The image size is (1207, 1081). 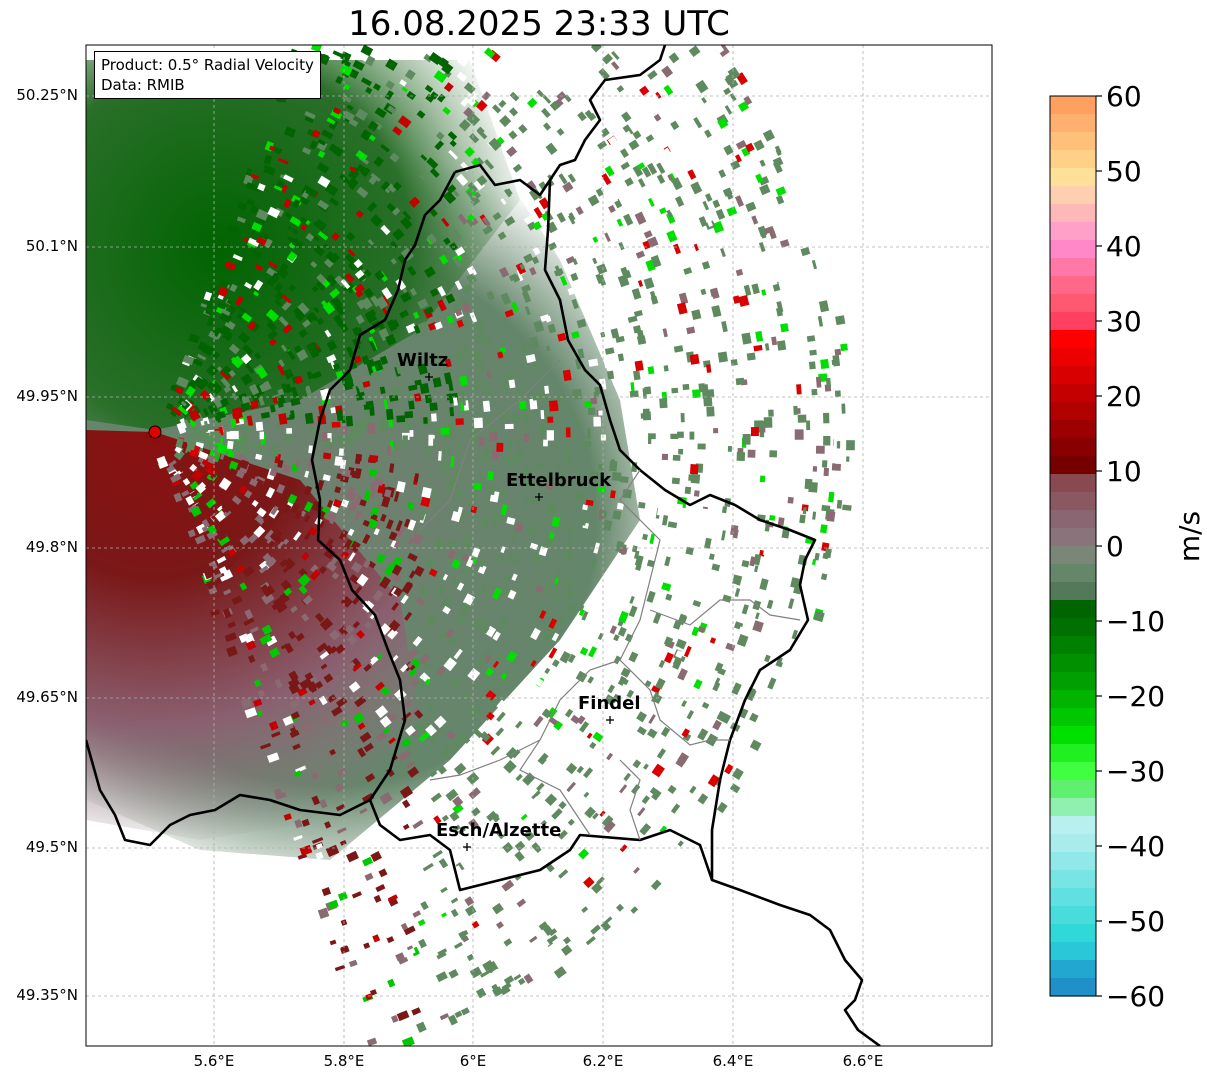 I want to click on lat-label: 49.8°N, so click(x=51, y=547).